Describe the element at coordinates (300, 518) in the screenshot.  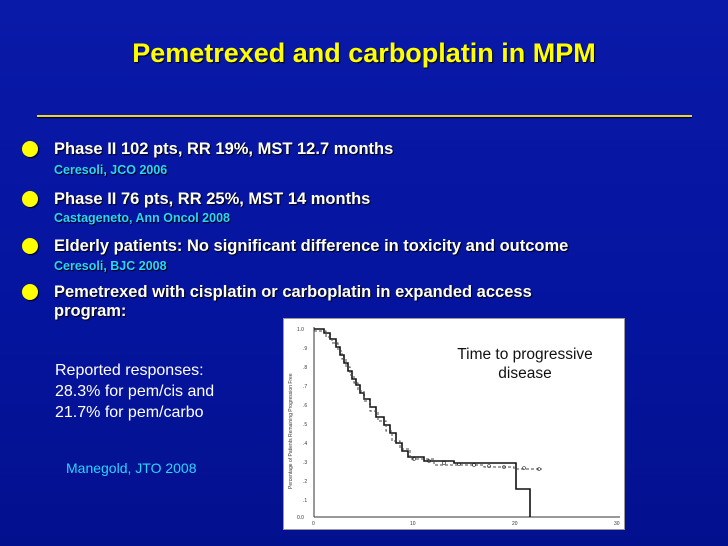
I see `y-tick-label: 0.0` at that location.